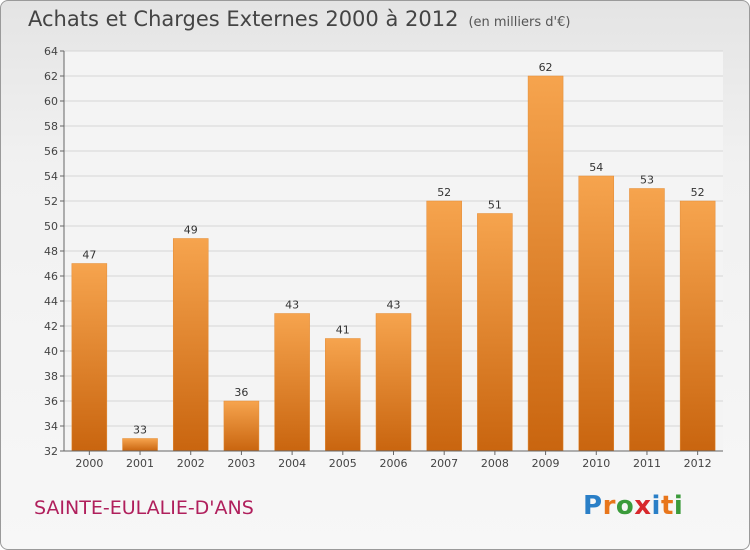  I want to click on x-tick-label: 2004, so click(292, 463).